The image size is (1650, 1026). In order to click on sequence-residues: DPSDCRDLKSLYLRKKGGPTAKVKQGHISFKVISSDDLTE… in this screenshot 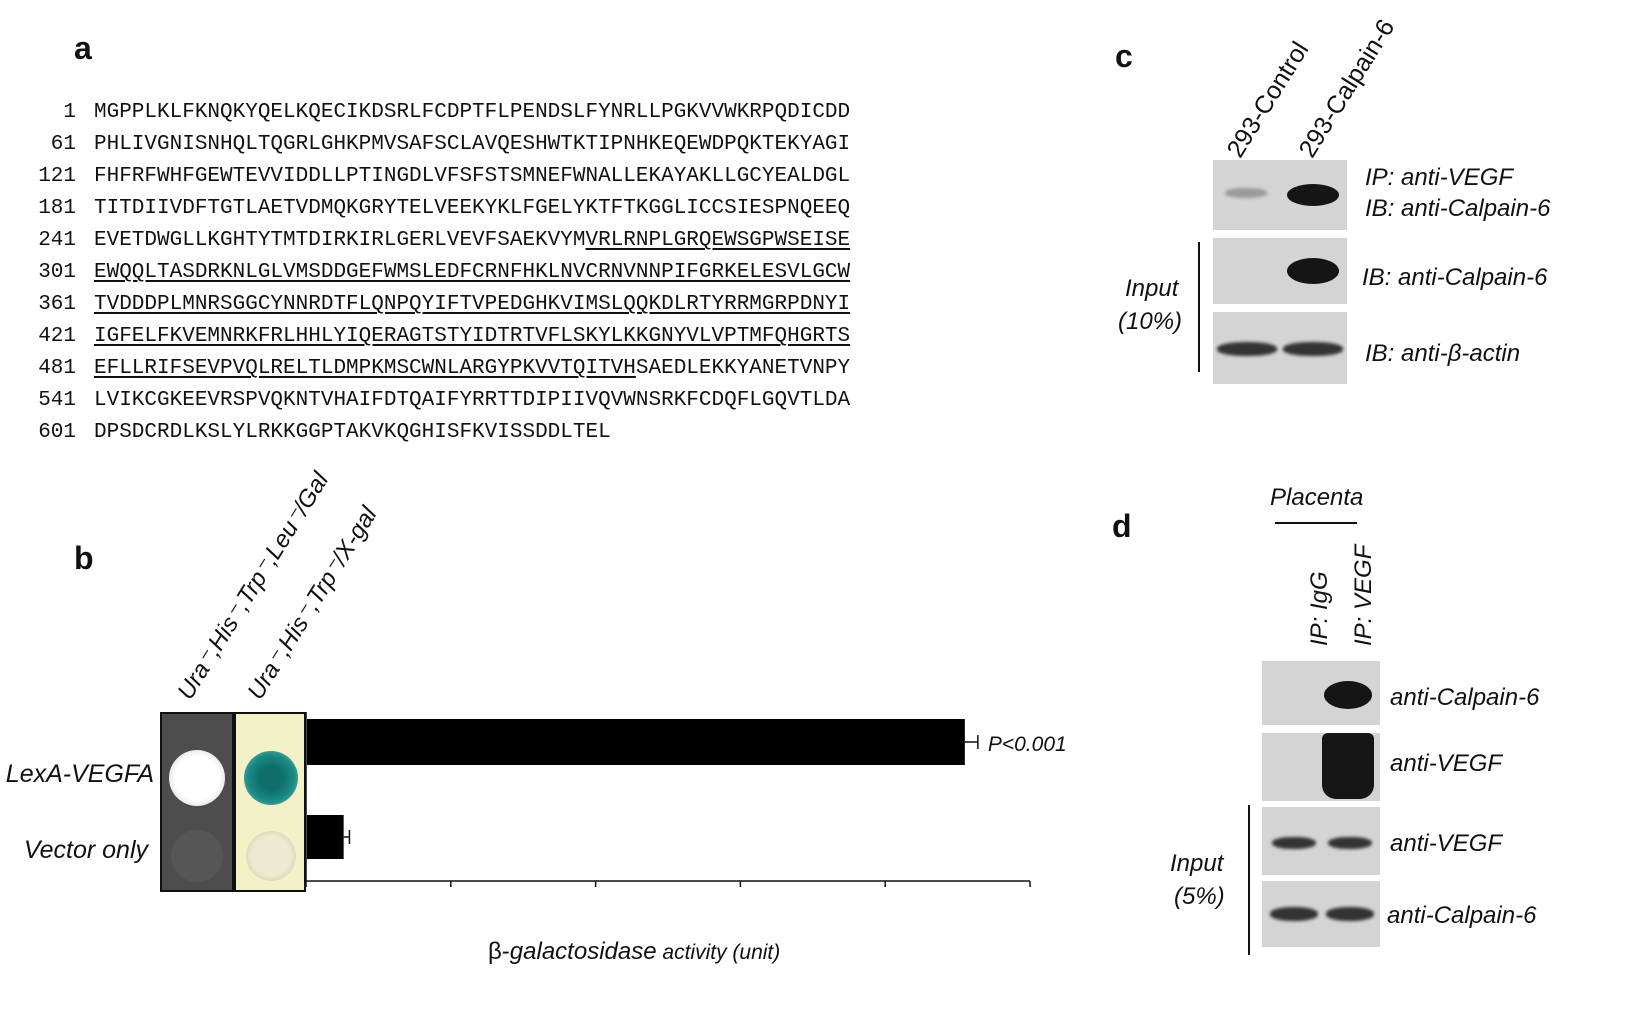, I will do `click(352, 433)`.